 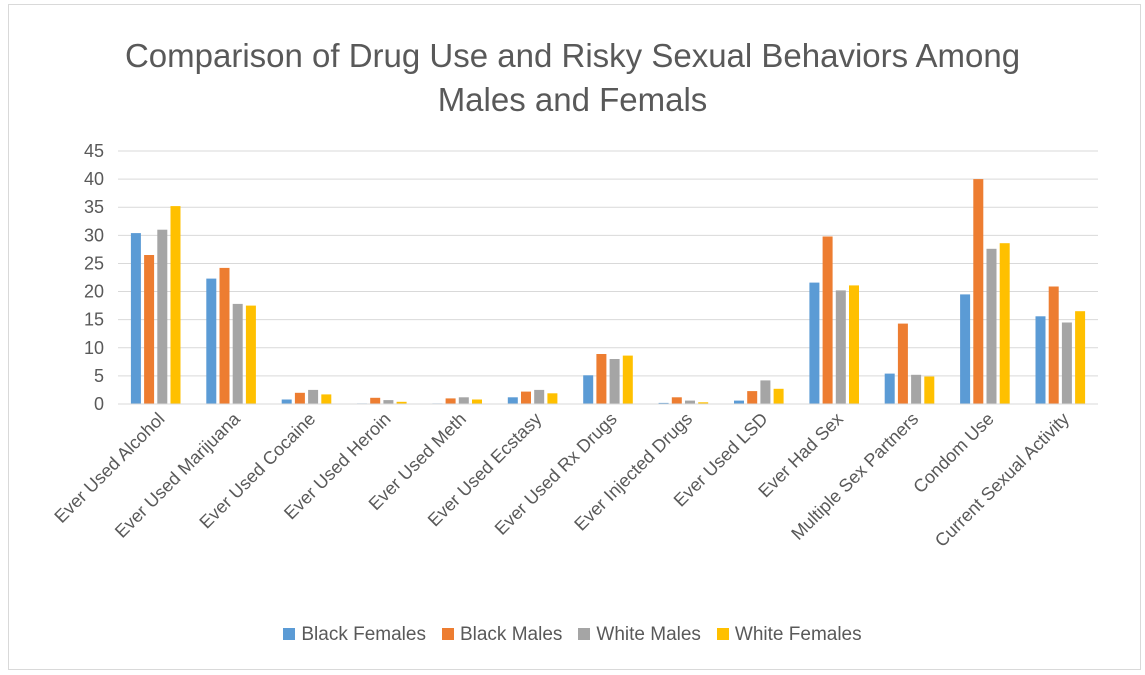 I want to click on y-tick-label: 15, so click(x=94, y=320).